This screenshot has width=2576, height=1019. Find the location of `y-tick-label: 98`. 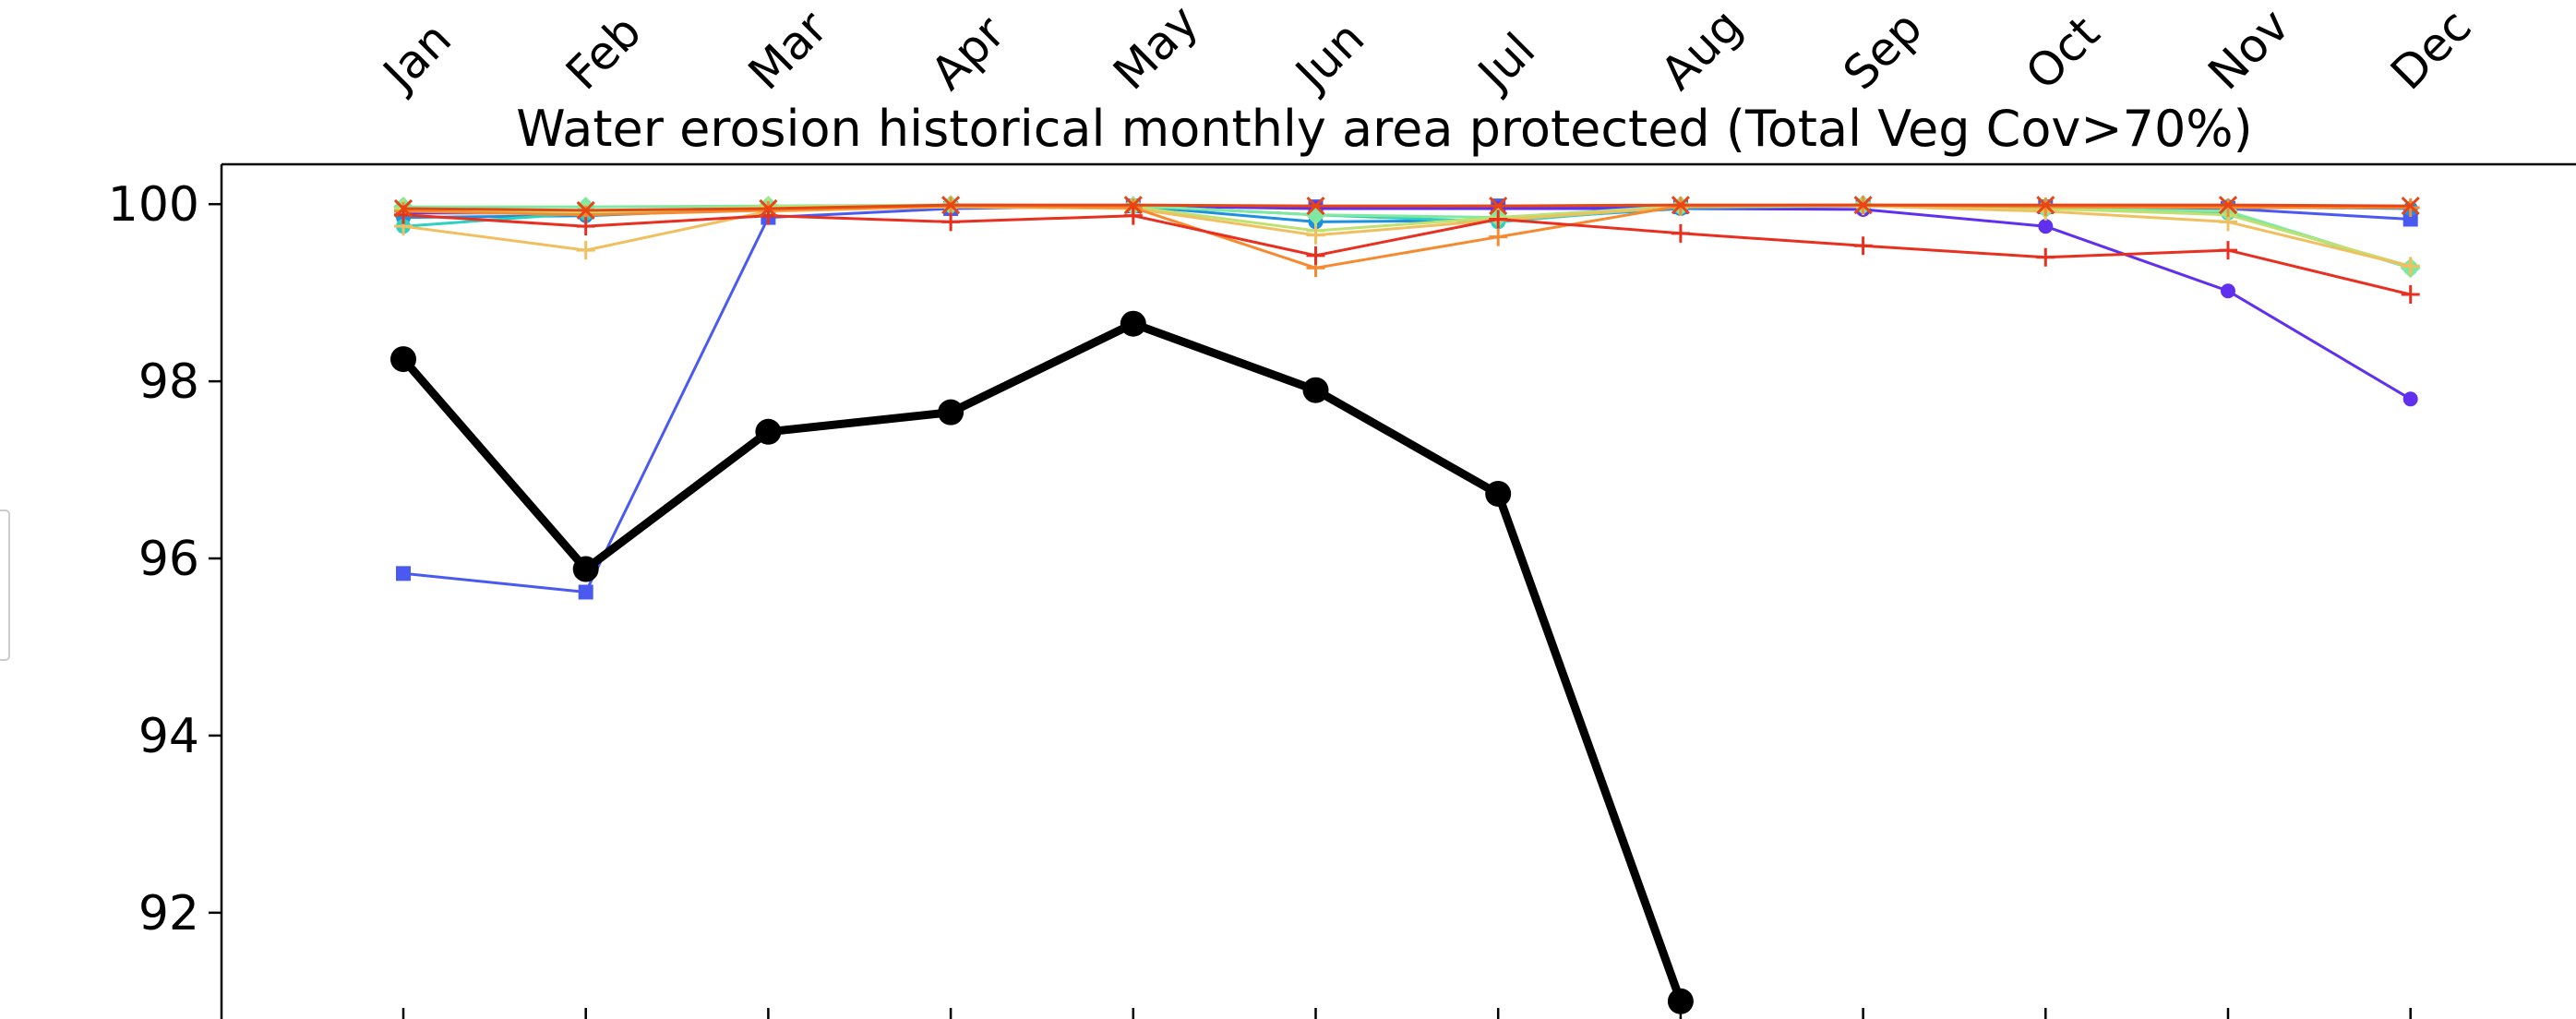

y-tick-label: 98 is located at coordinates (169, 382).